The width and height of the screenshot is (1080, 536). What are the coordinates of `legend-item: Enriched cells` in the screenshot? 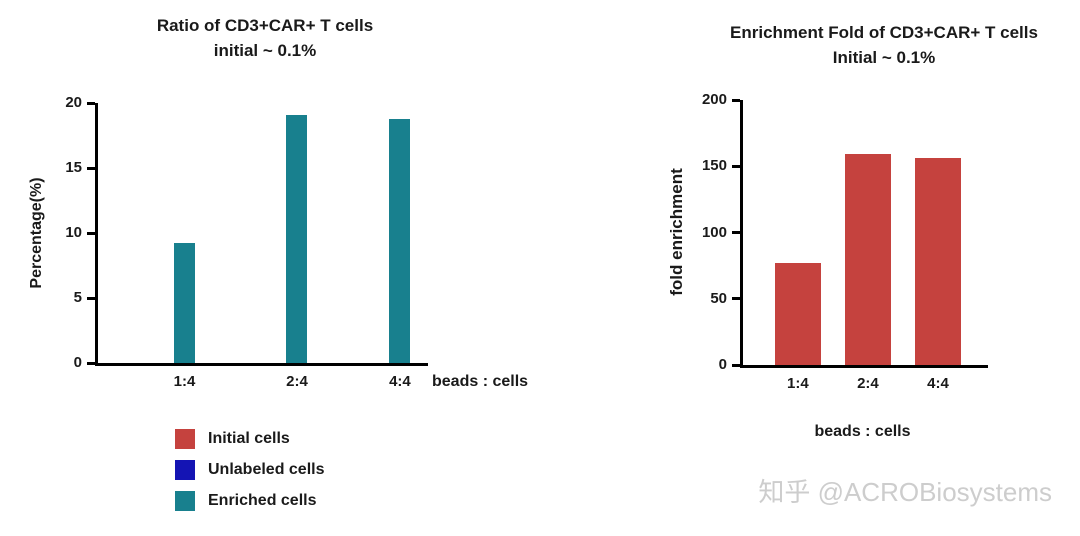 It's located at (250, 501).